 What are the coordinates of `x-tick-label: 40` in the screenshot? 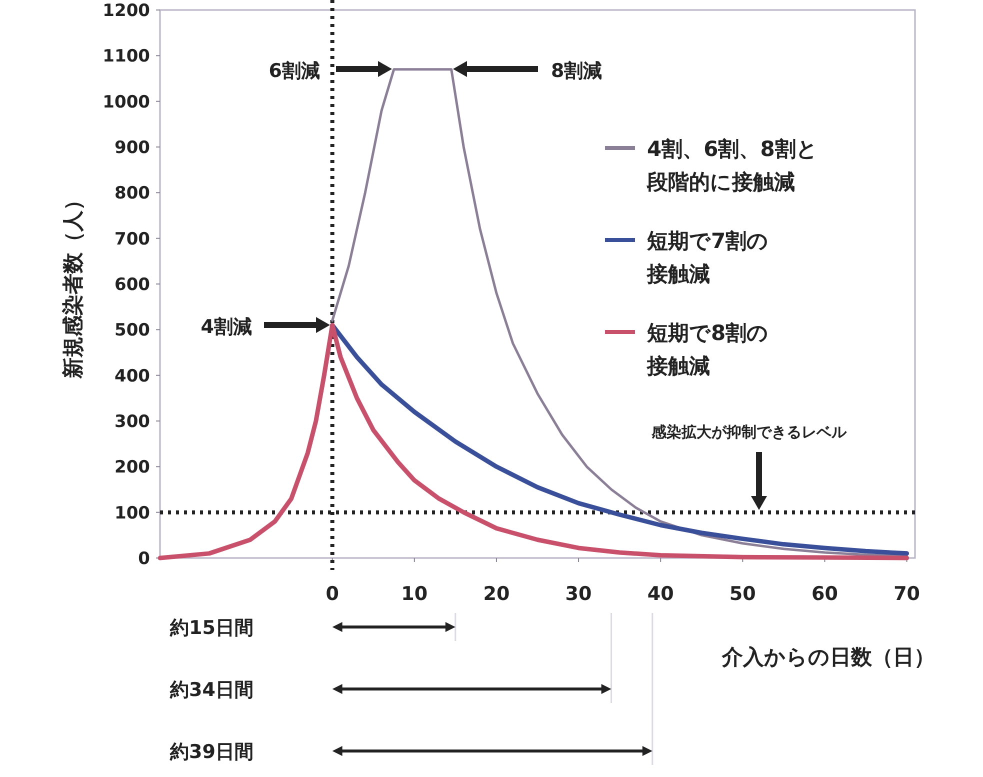 It's located at (660, 594).